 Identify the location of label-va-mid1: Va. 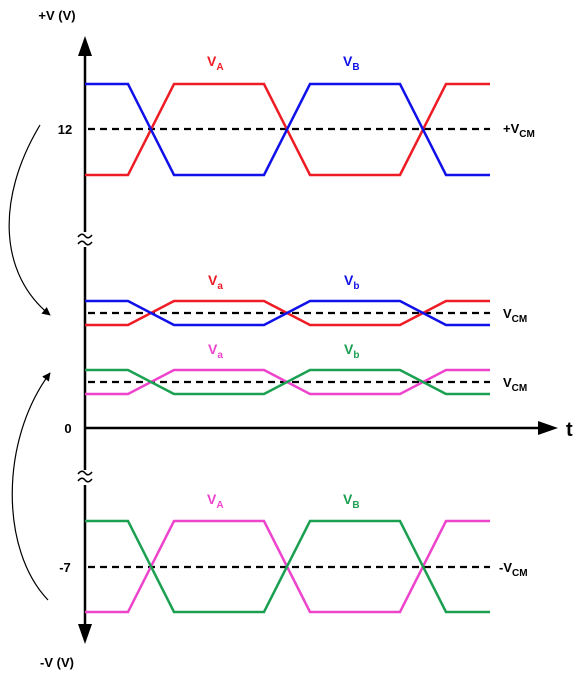
(215, 282).